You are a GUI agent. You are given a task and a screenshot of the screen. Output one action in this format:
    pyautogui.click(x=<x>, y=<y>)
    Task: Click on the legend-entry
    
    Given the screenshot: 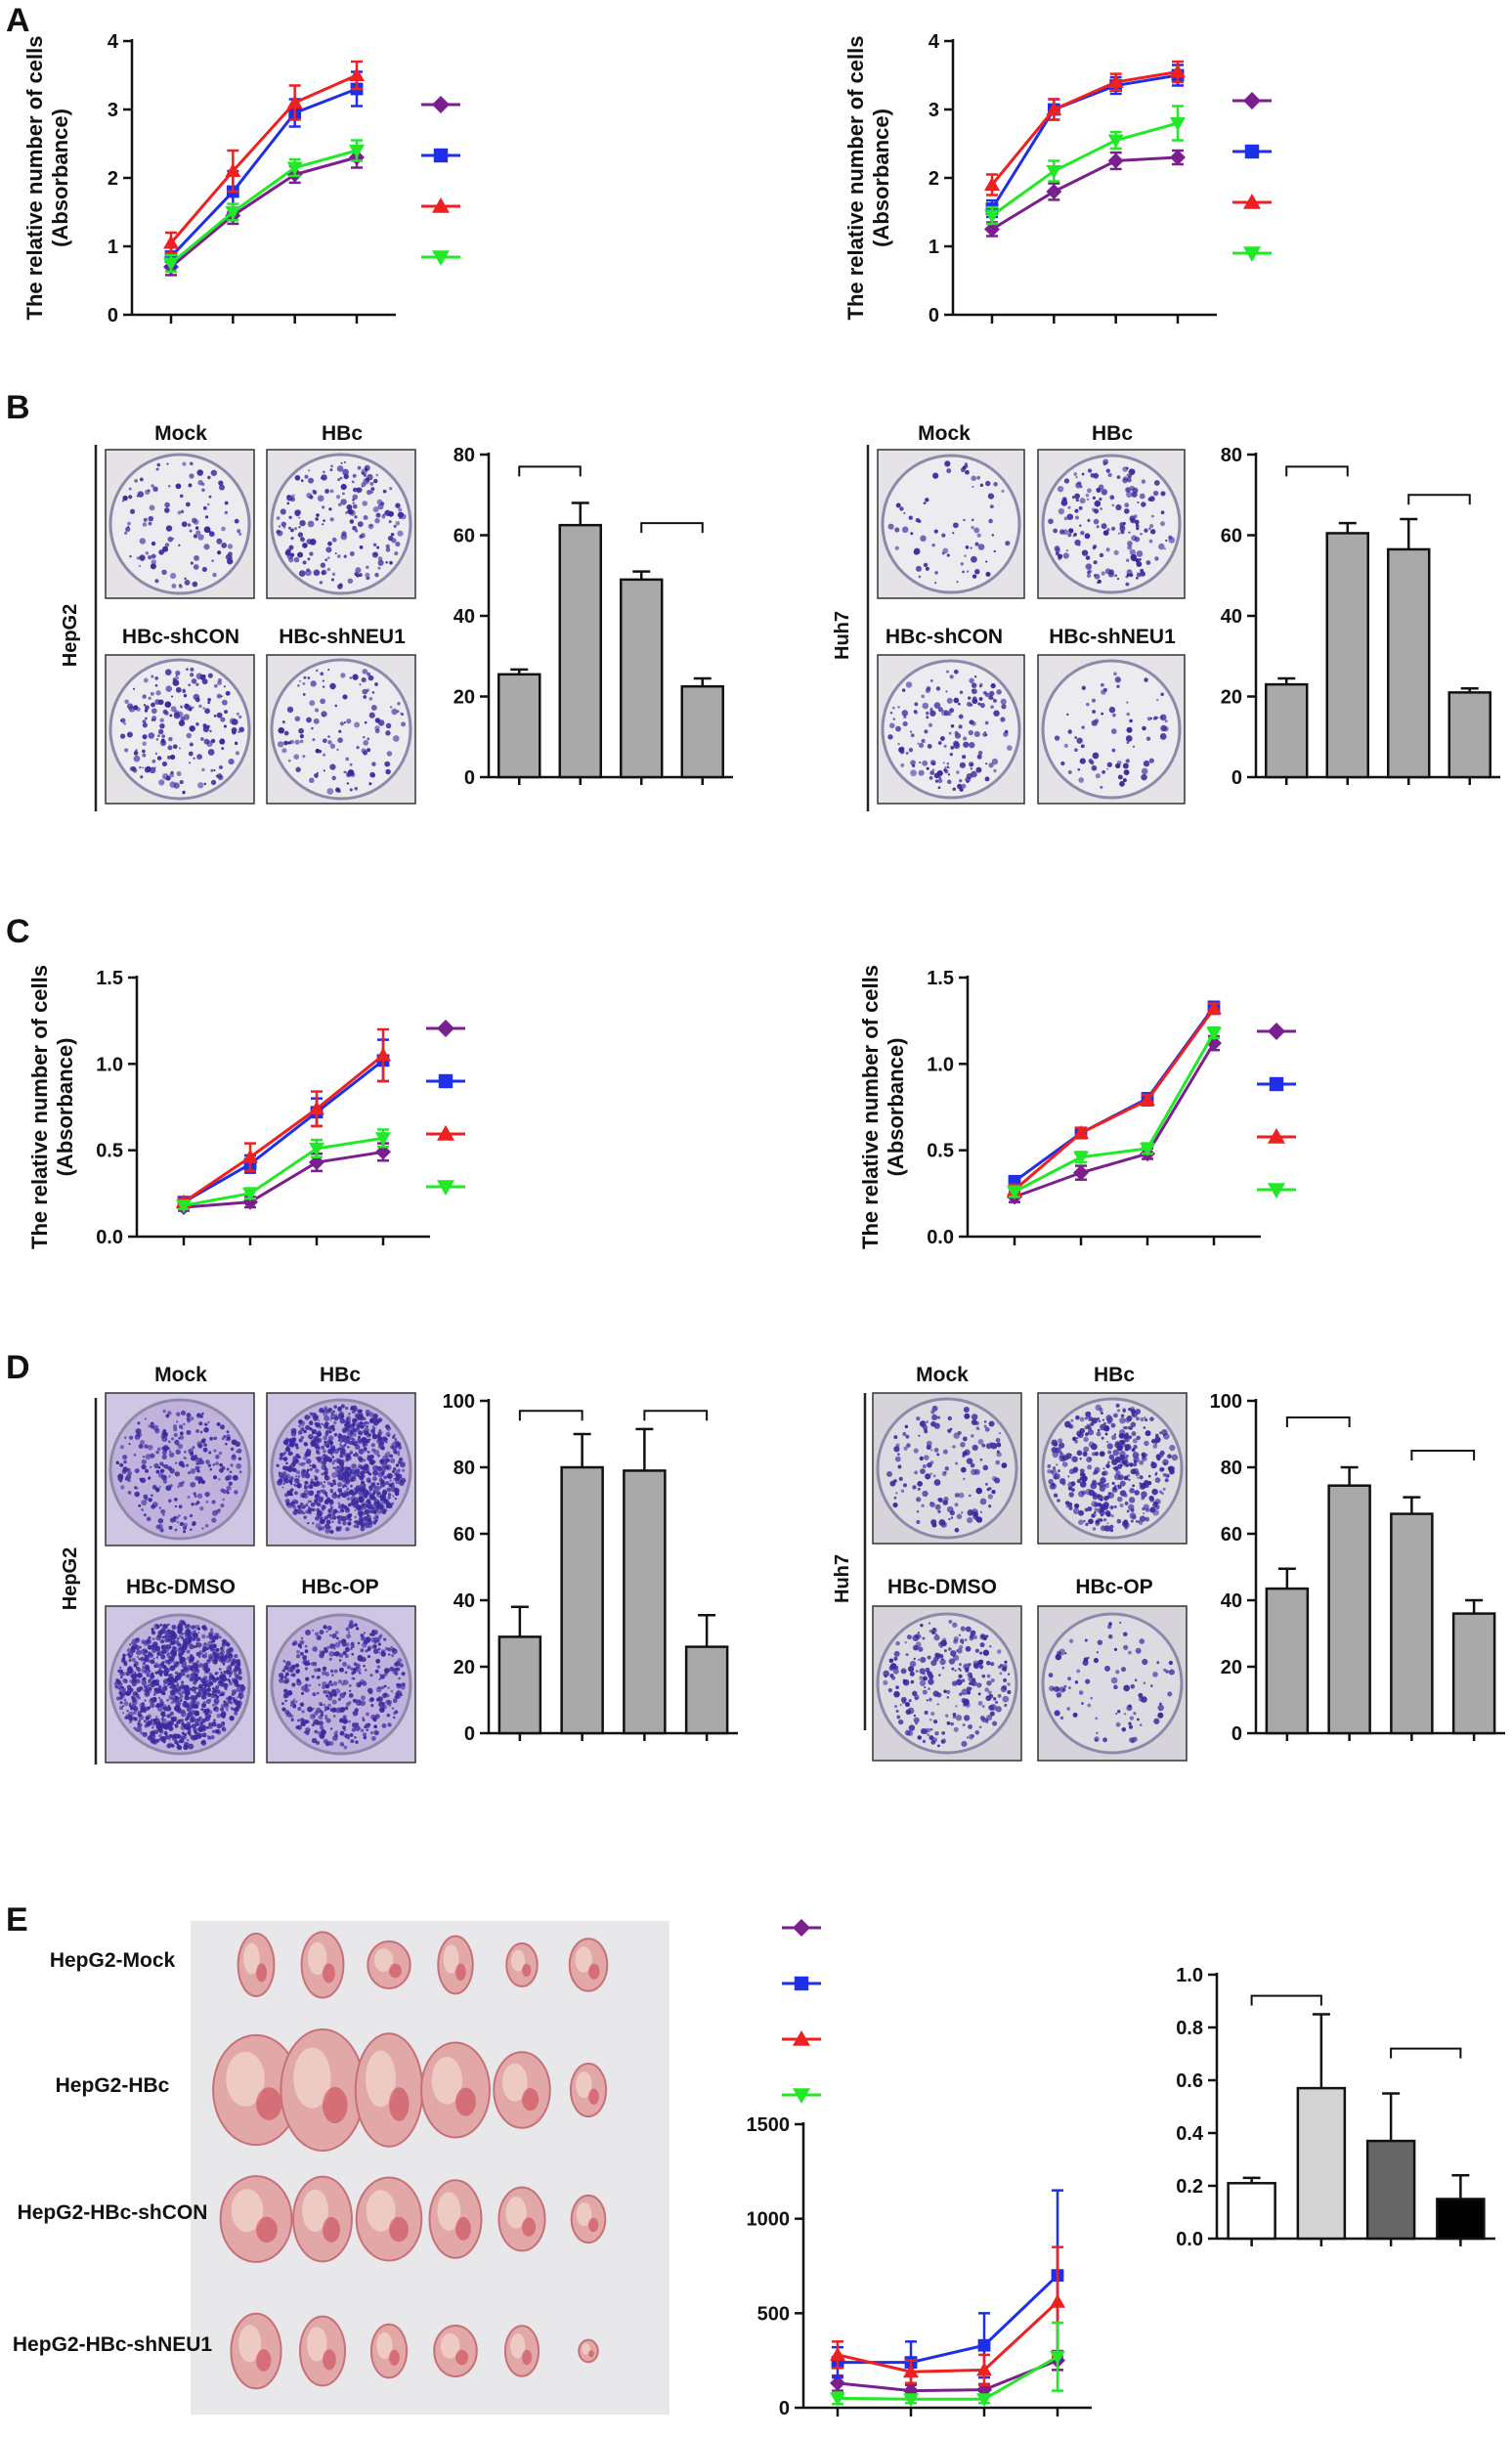 What is the action you would take?
    pyautogui.click(x=1252, y=254)
    